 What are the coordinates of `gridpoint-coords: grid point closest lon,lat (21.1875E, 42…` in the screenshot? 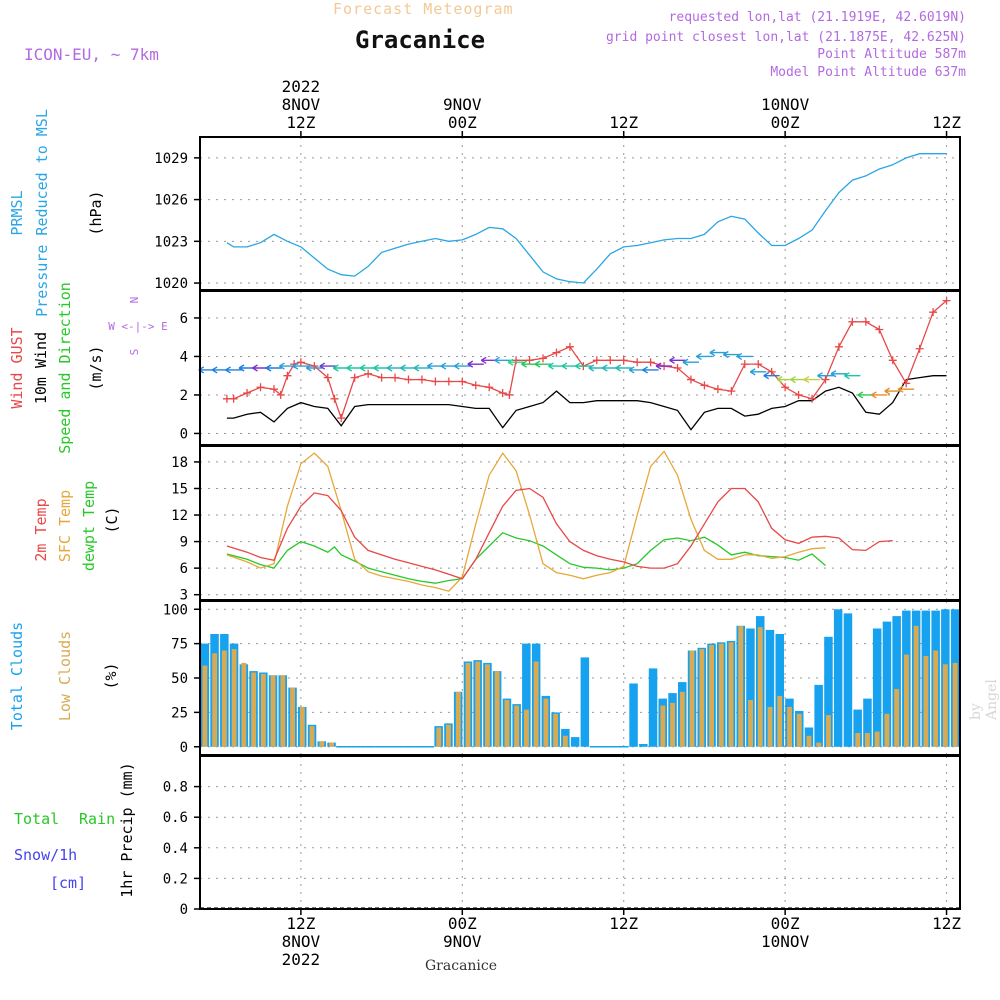 It's located at (785, 37).